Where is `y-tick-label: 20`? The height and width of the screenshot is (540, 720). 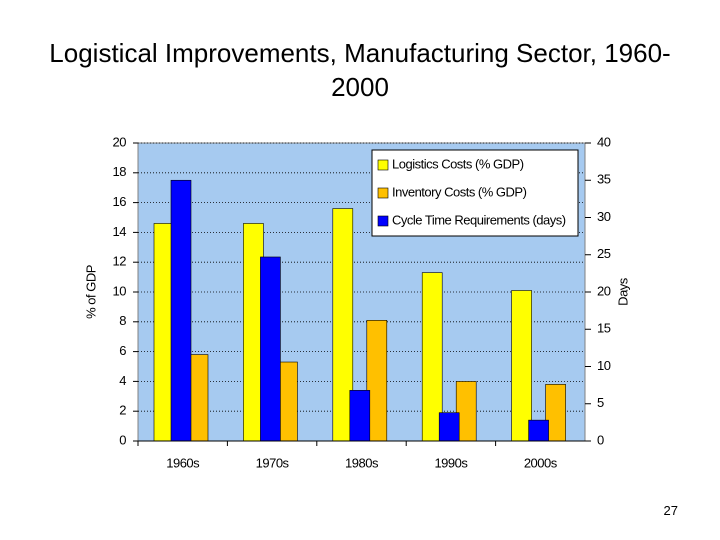 y-tick-label: 20 is located at coordinates (120, 141).